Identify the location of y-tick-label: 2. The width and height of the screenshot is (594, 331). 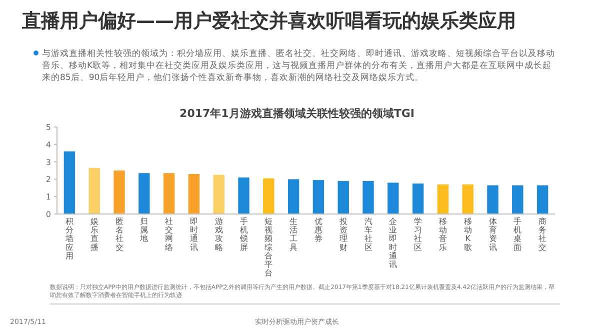
(48, 179).